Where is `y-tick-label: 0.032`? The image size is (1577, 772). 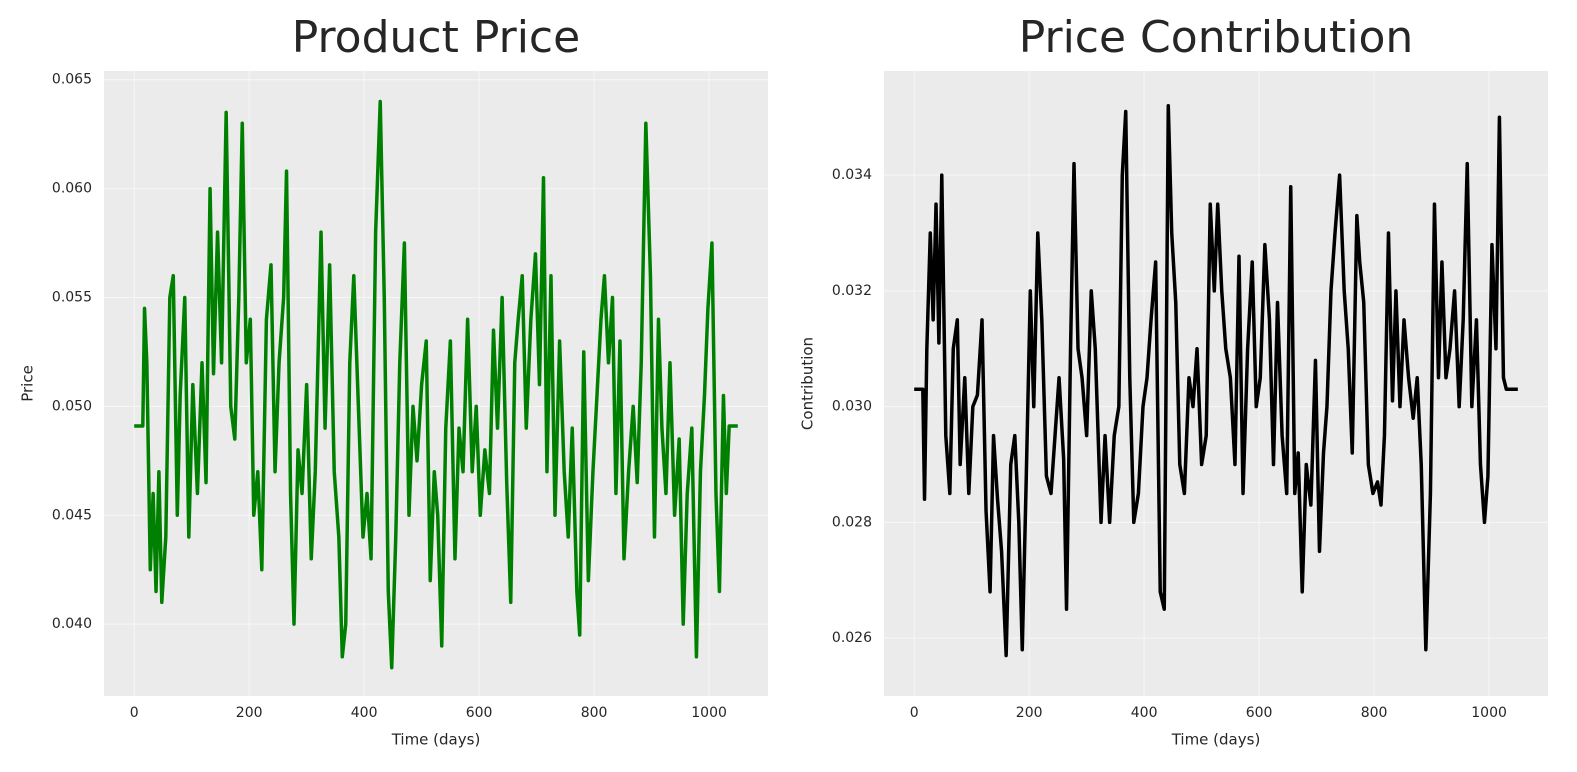 y-tick-label: 0.032 is located at coordinates (852, 291).